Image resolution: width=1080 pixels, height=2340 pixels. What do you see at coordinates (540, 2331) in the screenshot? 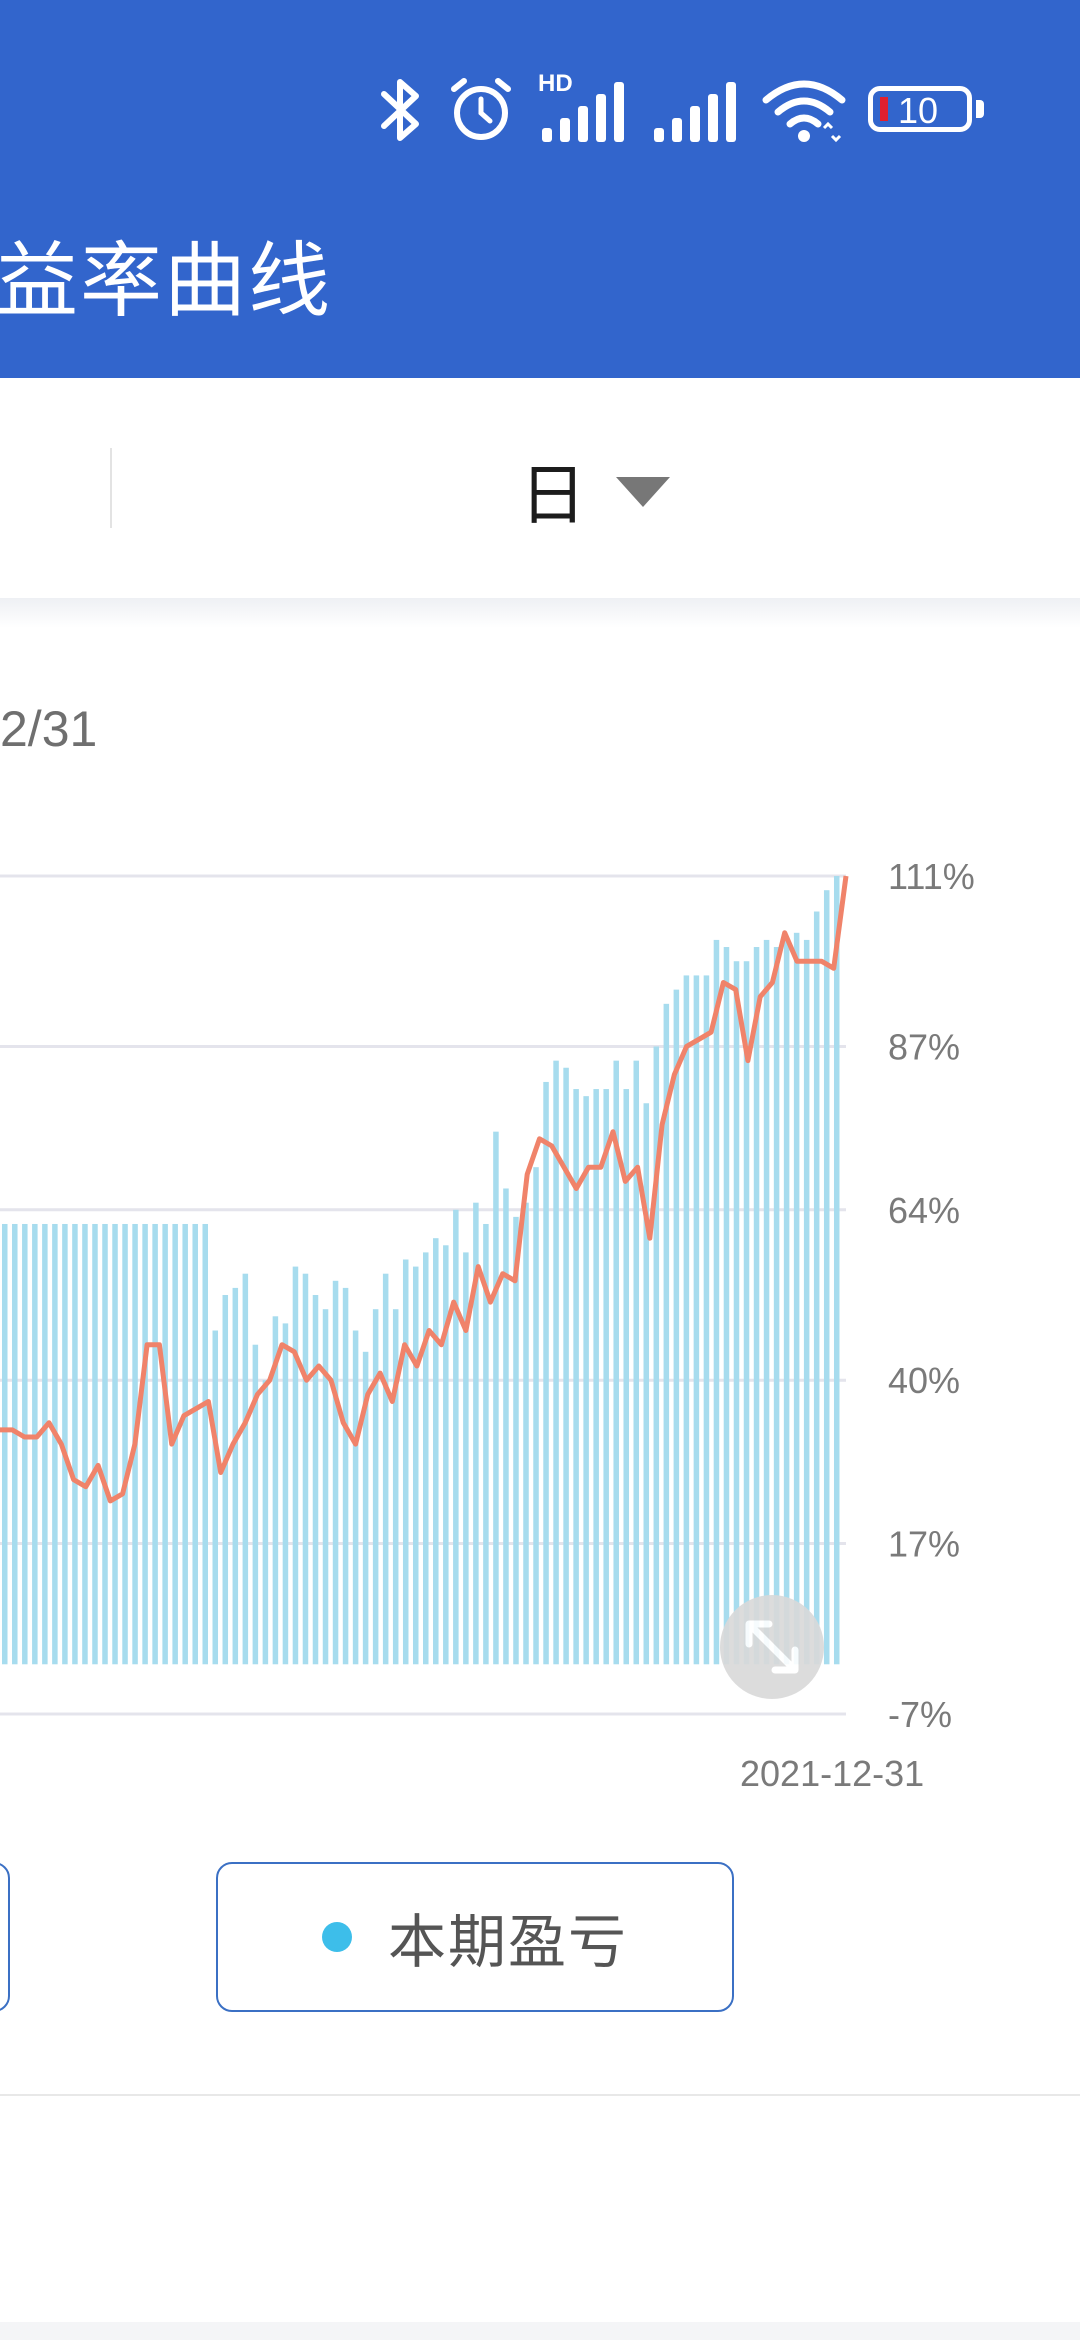
I see `bottom-band` at bounding box center [540, 2331].